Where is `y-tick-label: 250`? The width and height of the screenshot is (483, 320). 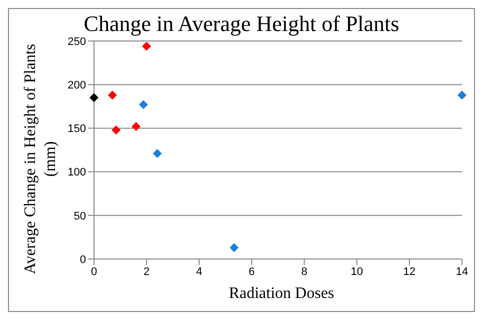
y-tick-label: 250 is located at coordinates (77, 42).